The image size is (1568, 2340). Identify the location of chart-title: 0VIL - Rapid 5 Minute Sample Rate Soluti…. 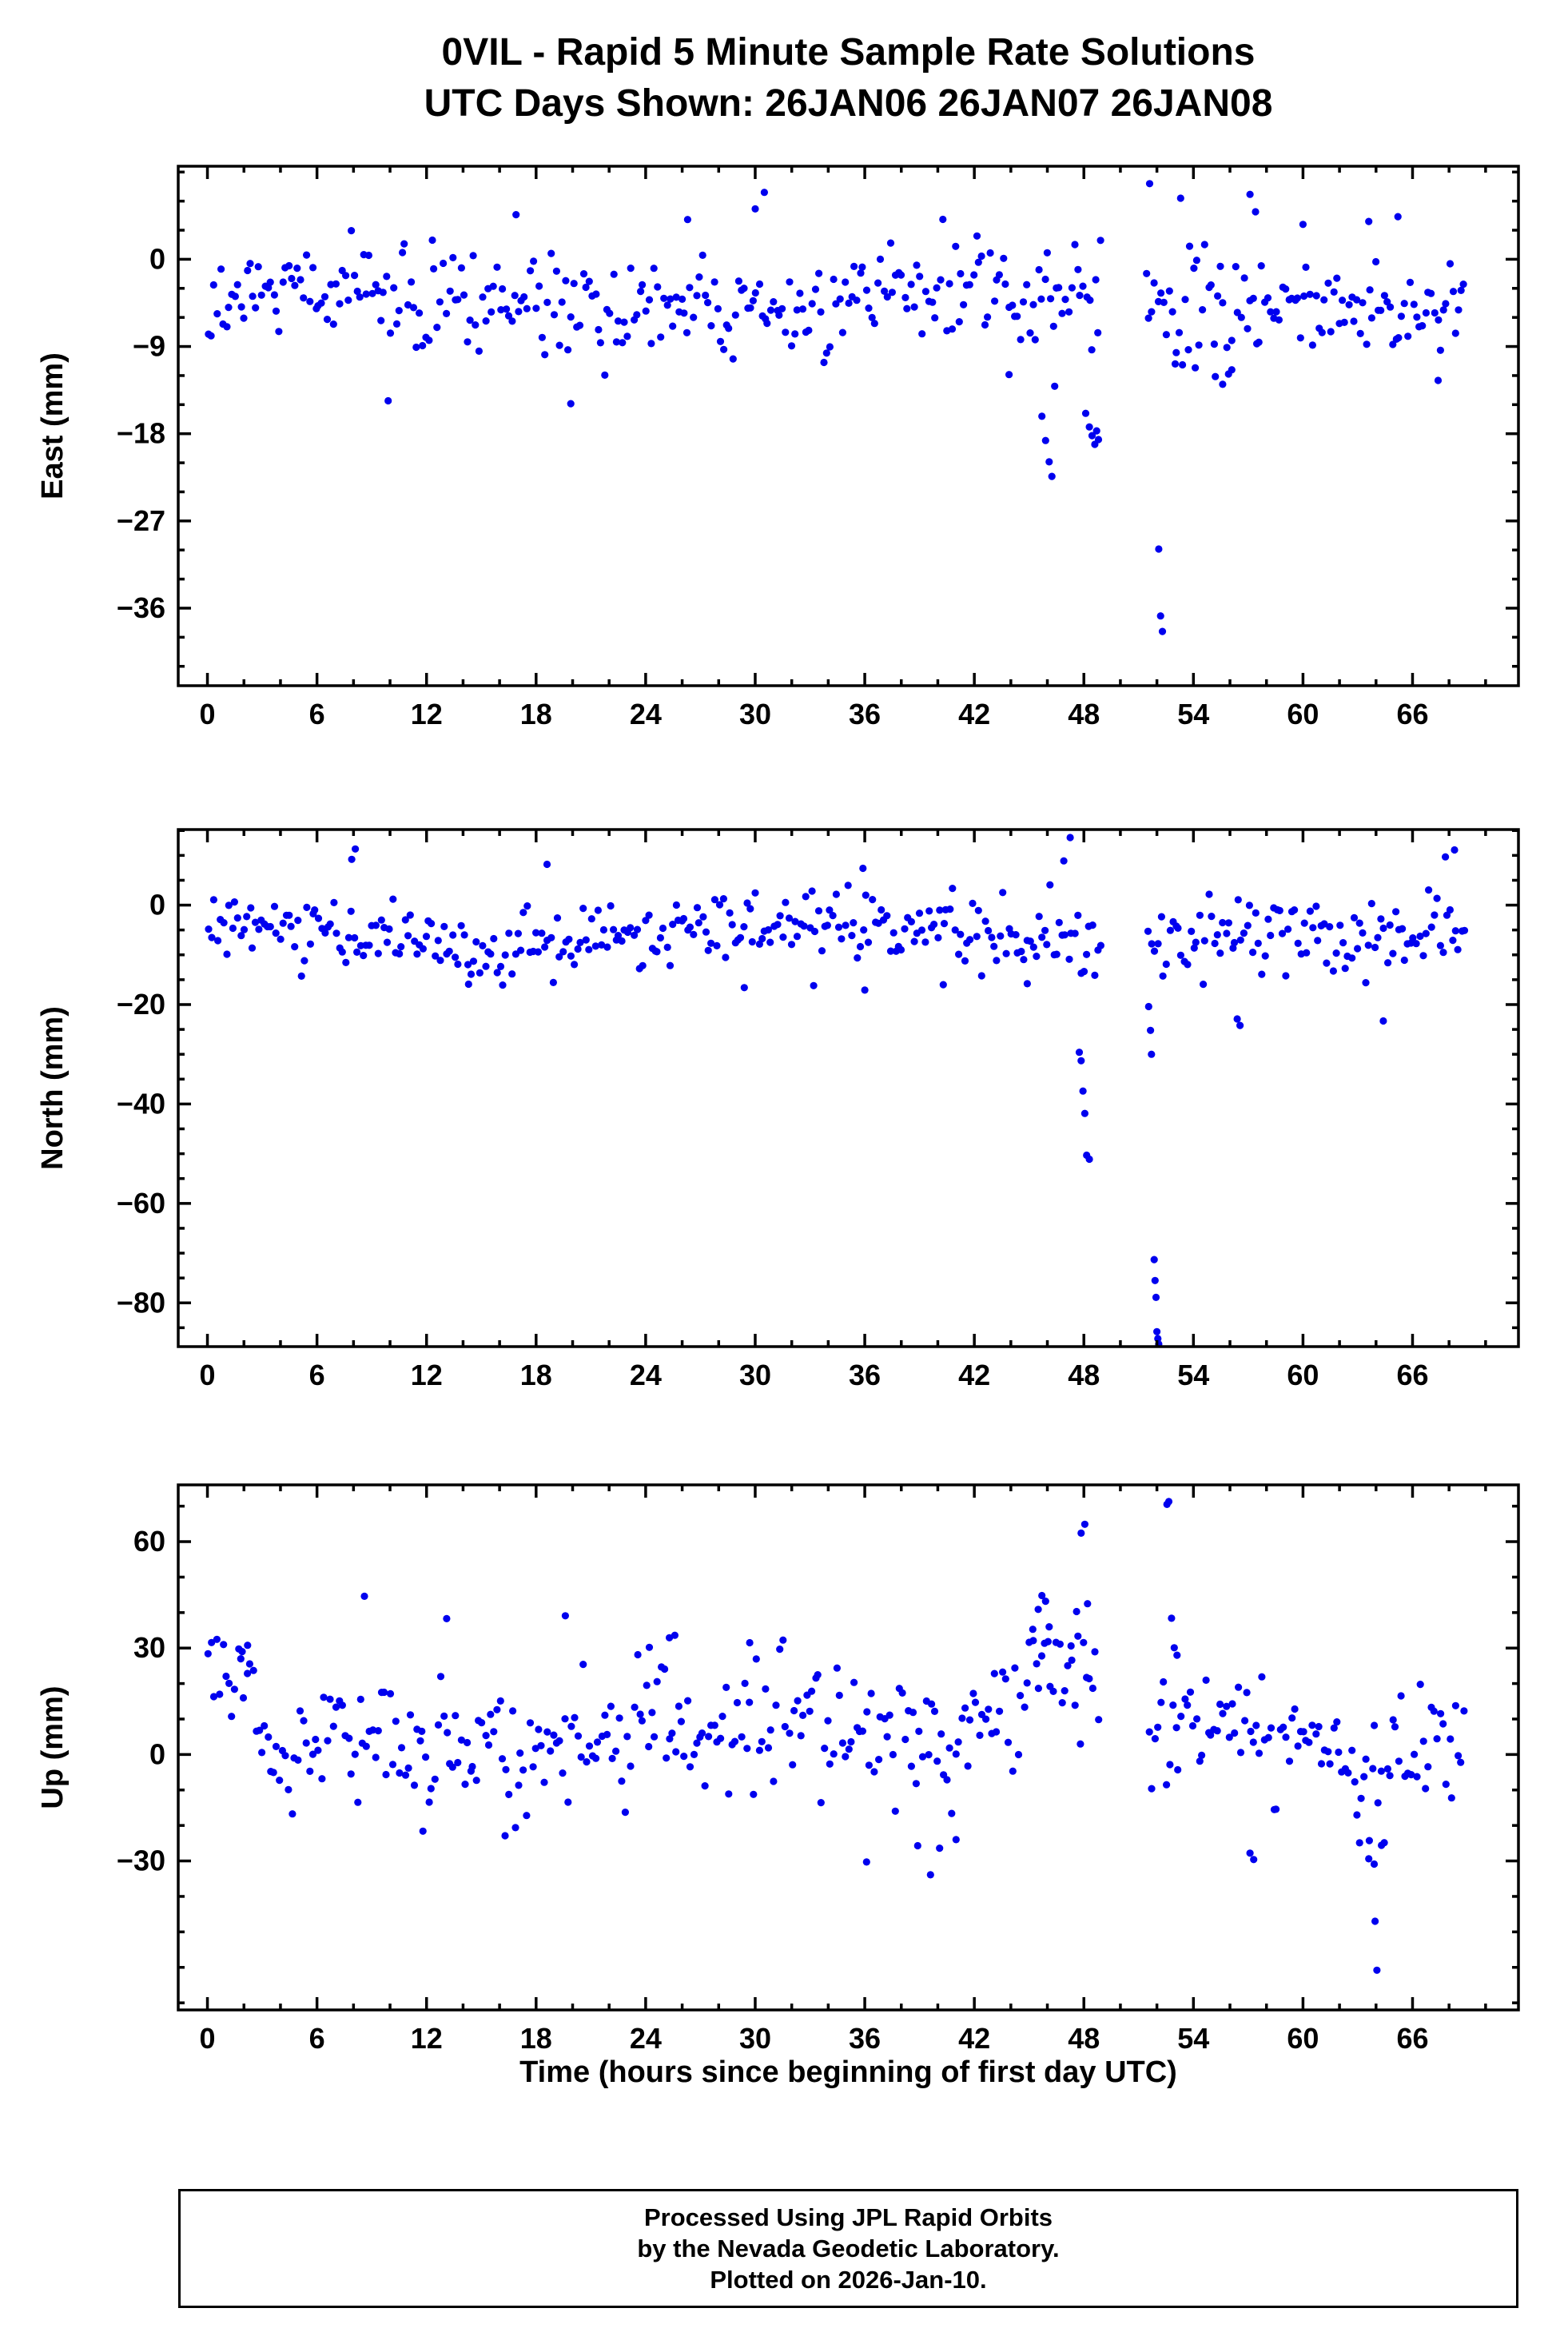
(848, 53).